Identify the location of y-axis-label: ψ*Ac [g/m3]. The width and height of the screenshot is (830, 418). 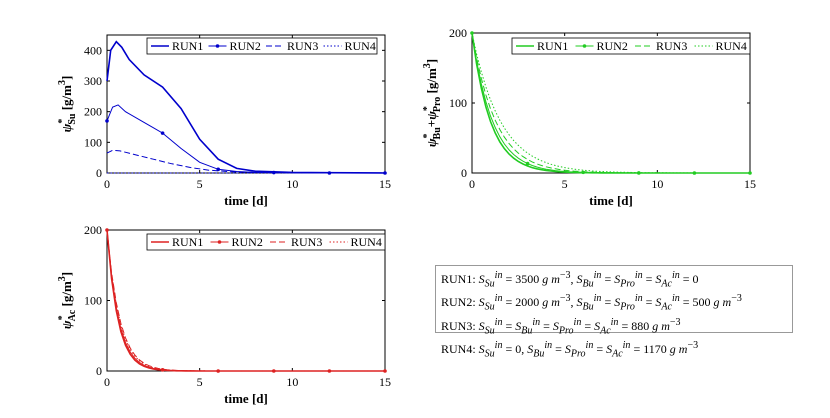
(67, 300).